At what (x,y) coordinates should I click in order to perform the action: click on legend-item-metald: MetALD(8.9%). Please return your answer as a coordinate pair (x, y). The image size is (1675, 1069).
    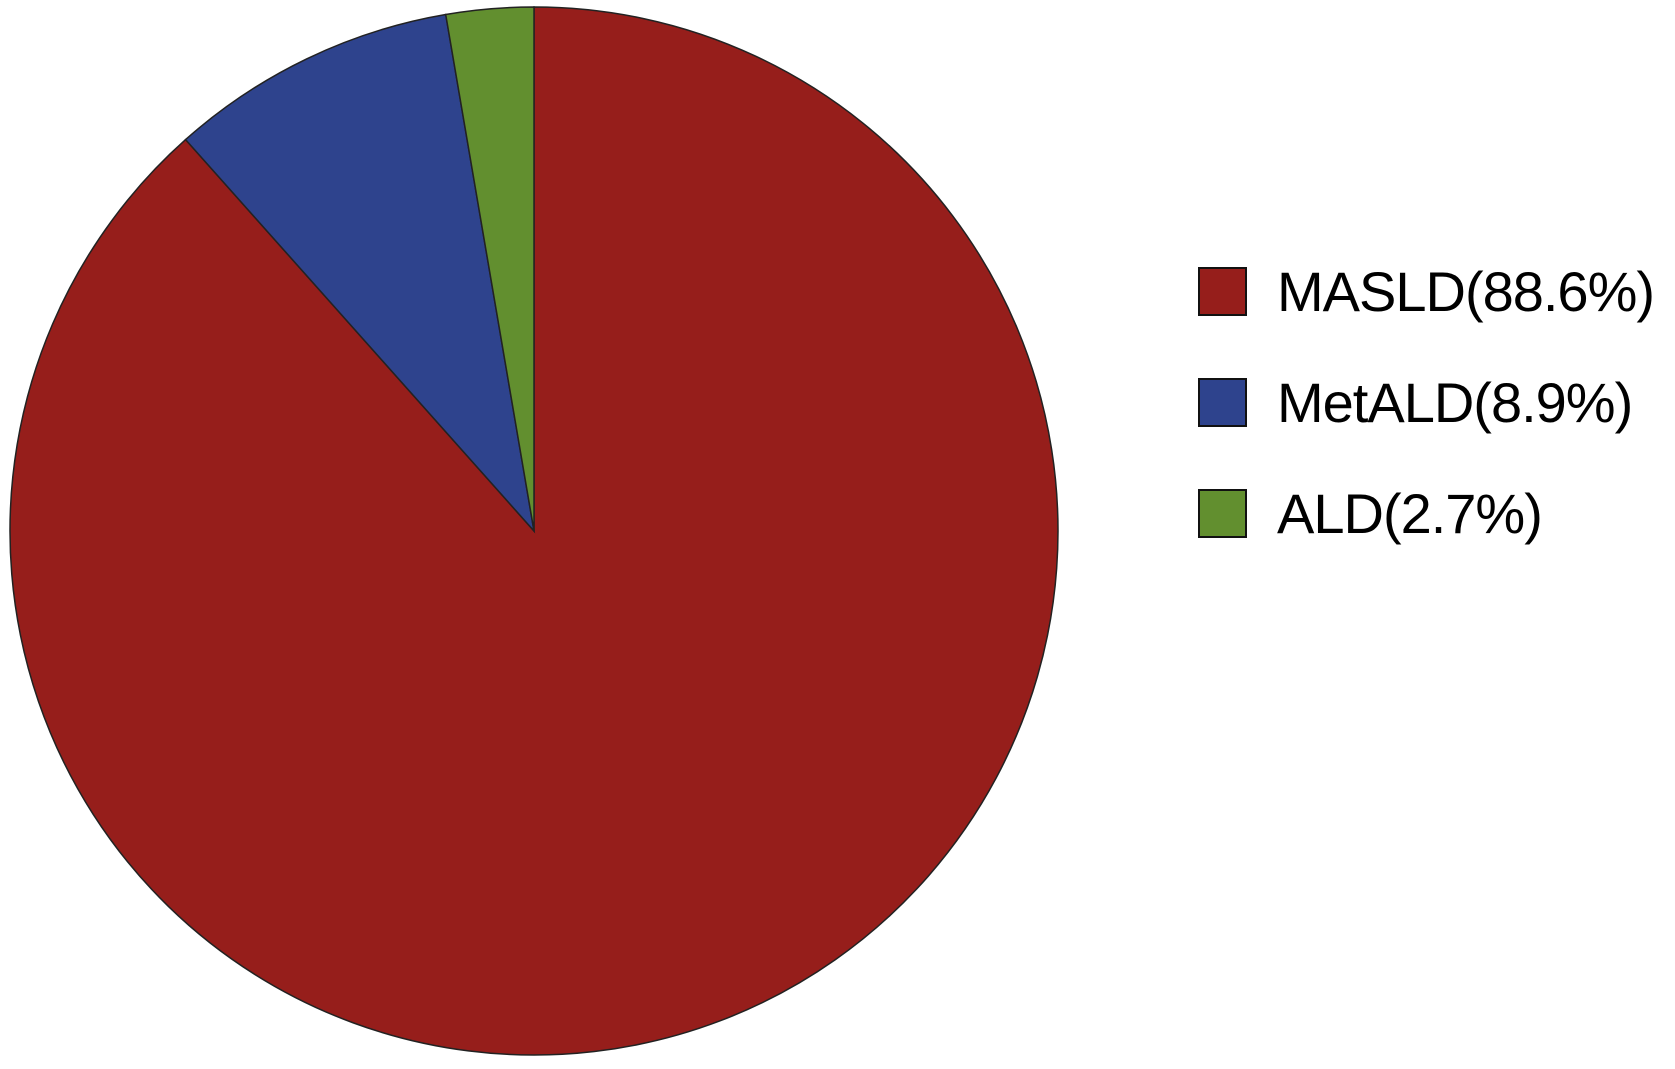
    Looking at the image, I should click on (1426, 402).